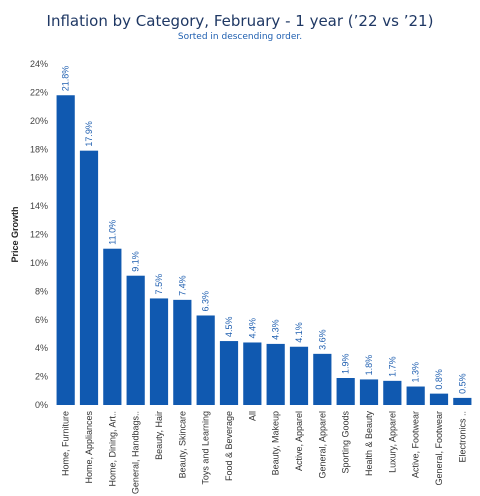 The height and width of the screenshot is (496, 480). What do you see at coordinates (462, 437) in the screenshot?
I see `x-tick-label: Electronics ..` at bounding box center [462, 437].